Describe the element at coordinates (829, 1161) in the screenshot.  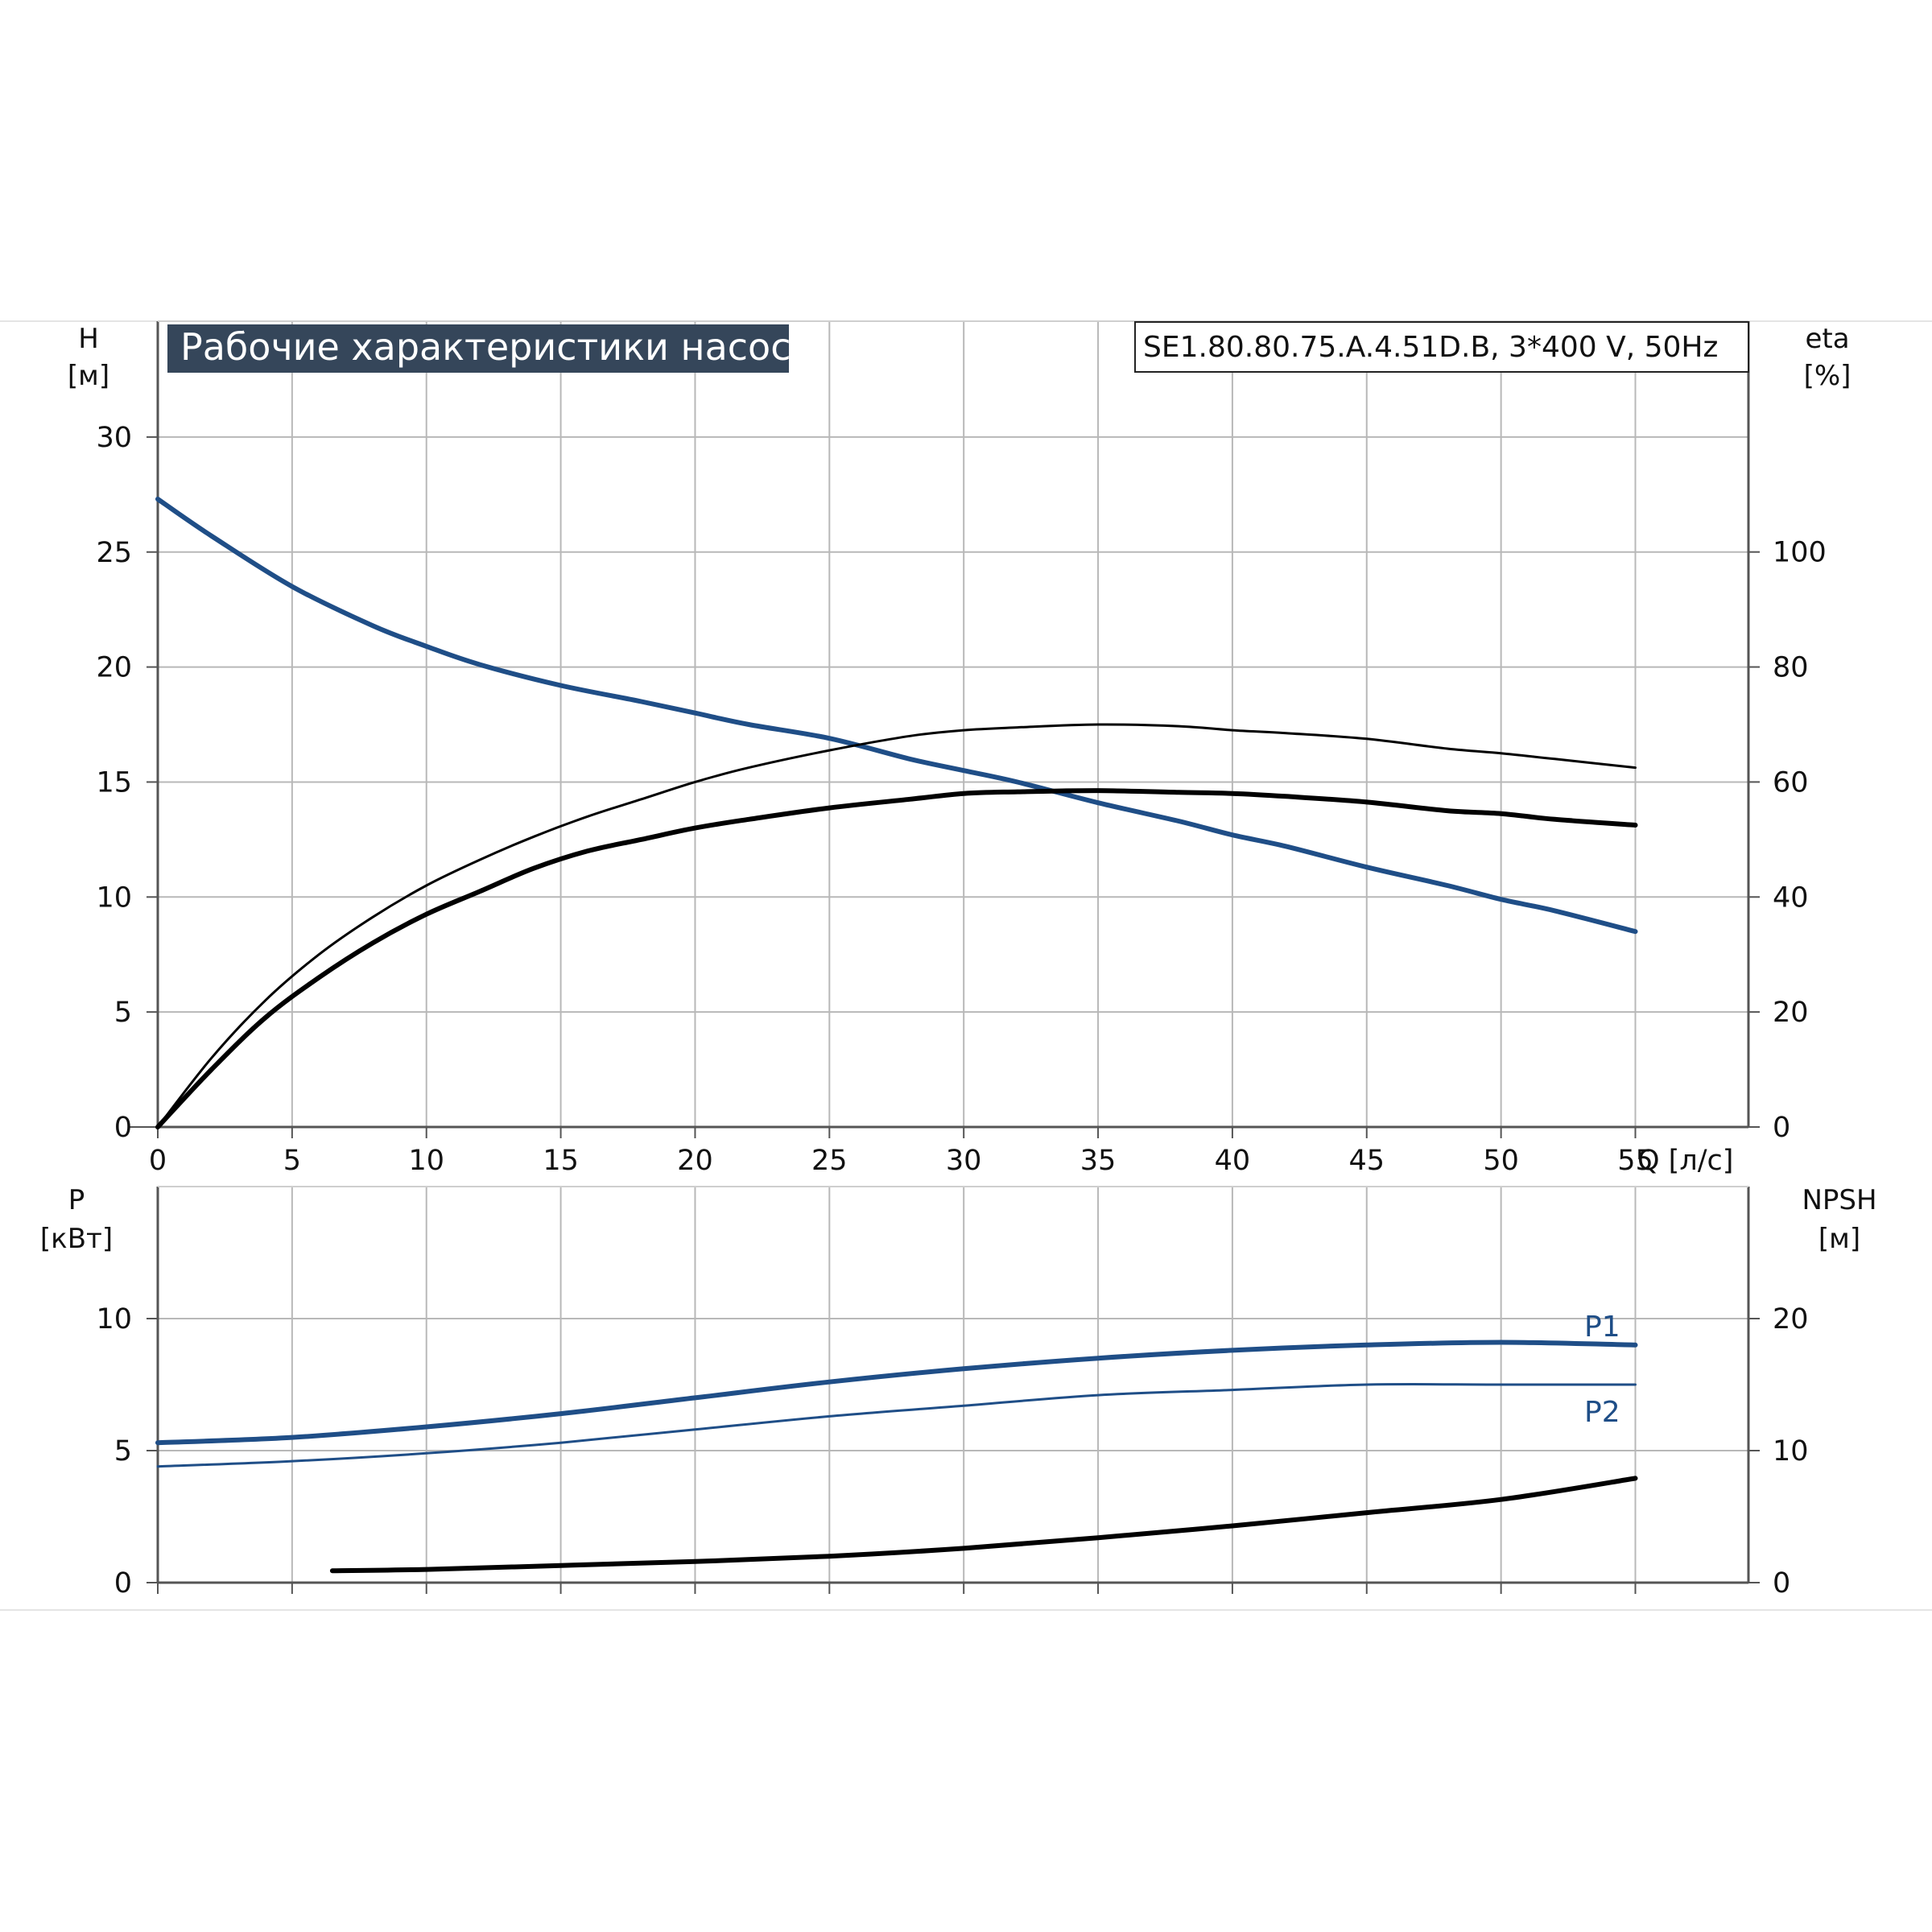
I see `x-tick-label: 25` at that location.